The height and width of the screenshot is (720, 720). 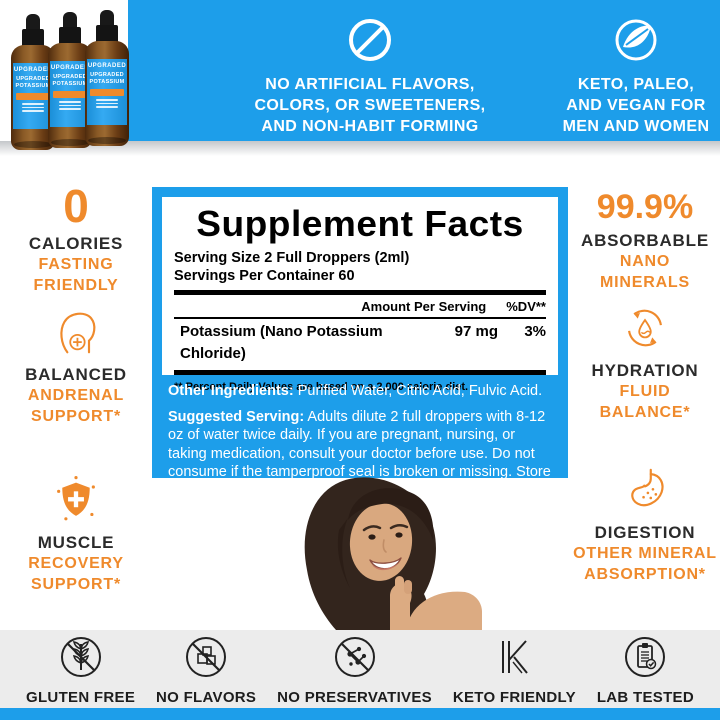 What do you see at coordinates (645, 532) in the screenshot?
I see `feature-title: DIGESTION` at bounding box center [645, 532].